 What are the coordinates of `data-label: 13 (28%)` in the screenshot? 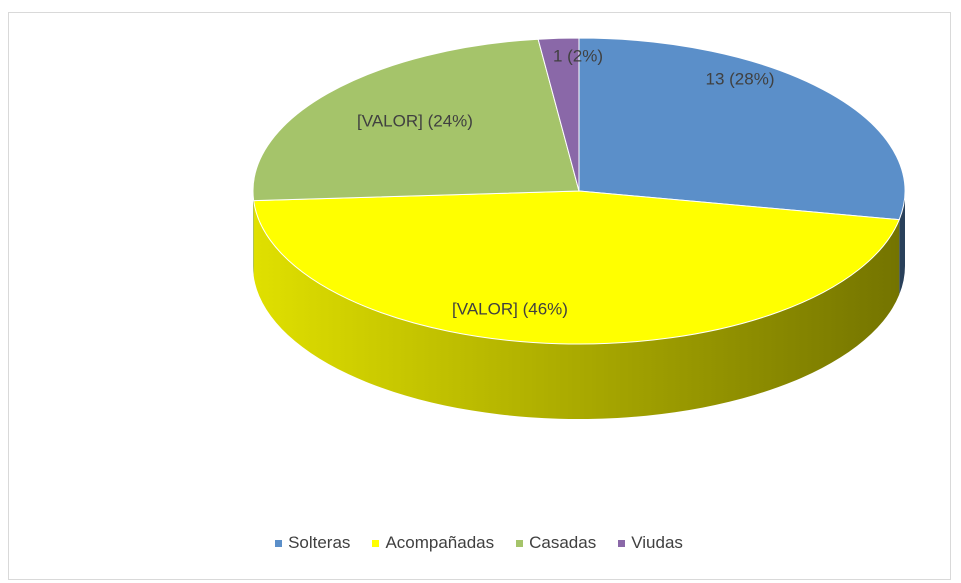 It's located at (740, 78).